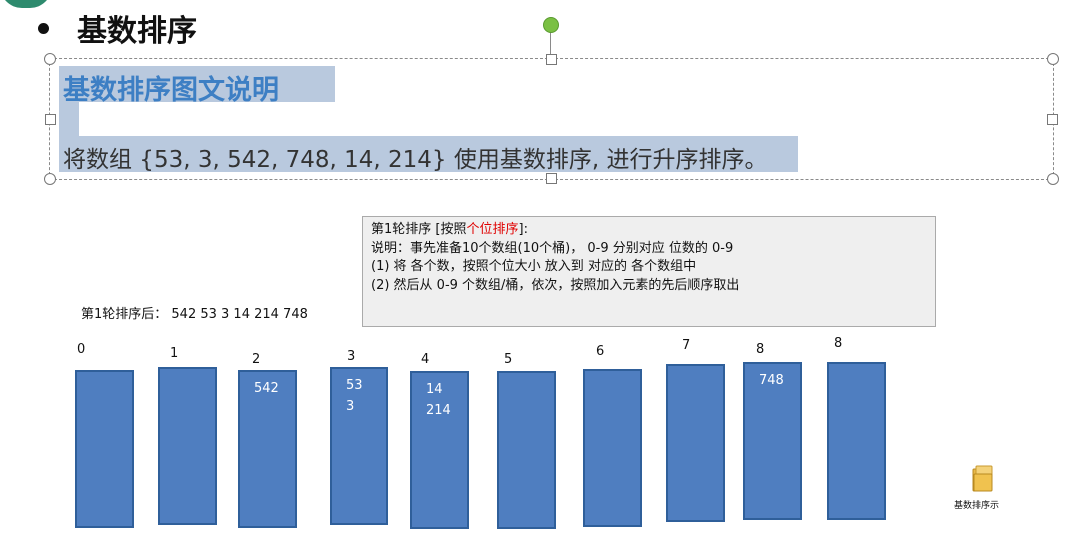  I want to click on resize-handle-top-right, so click(1053, 59).